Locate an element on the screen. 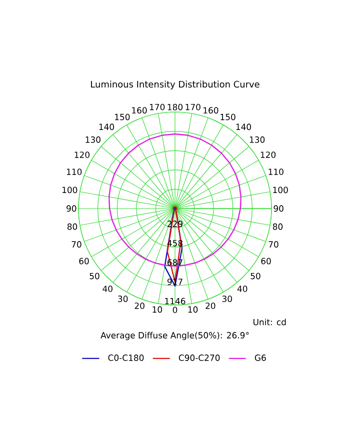 Image resolution: width=350 pixels, height=435 pixels. spoke-label: 0 is located at coordinates (175, 310).